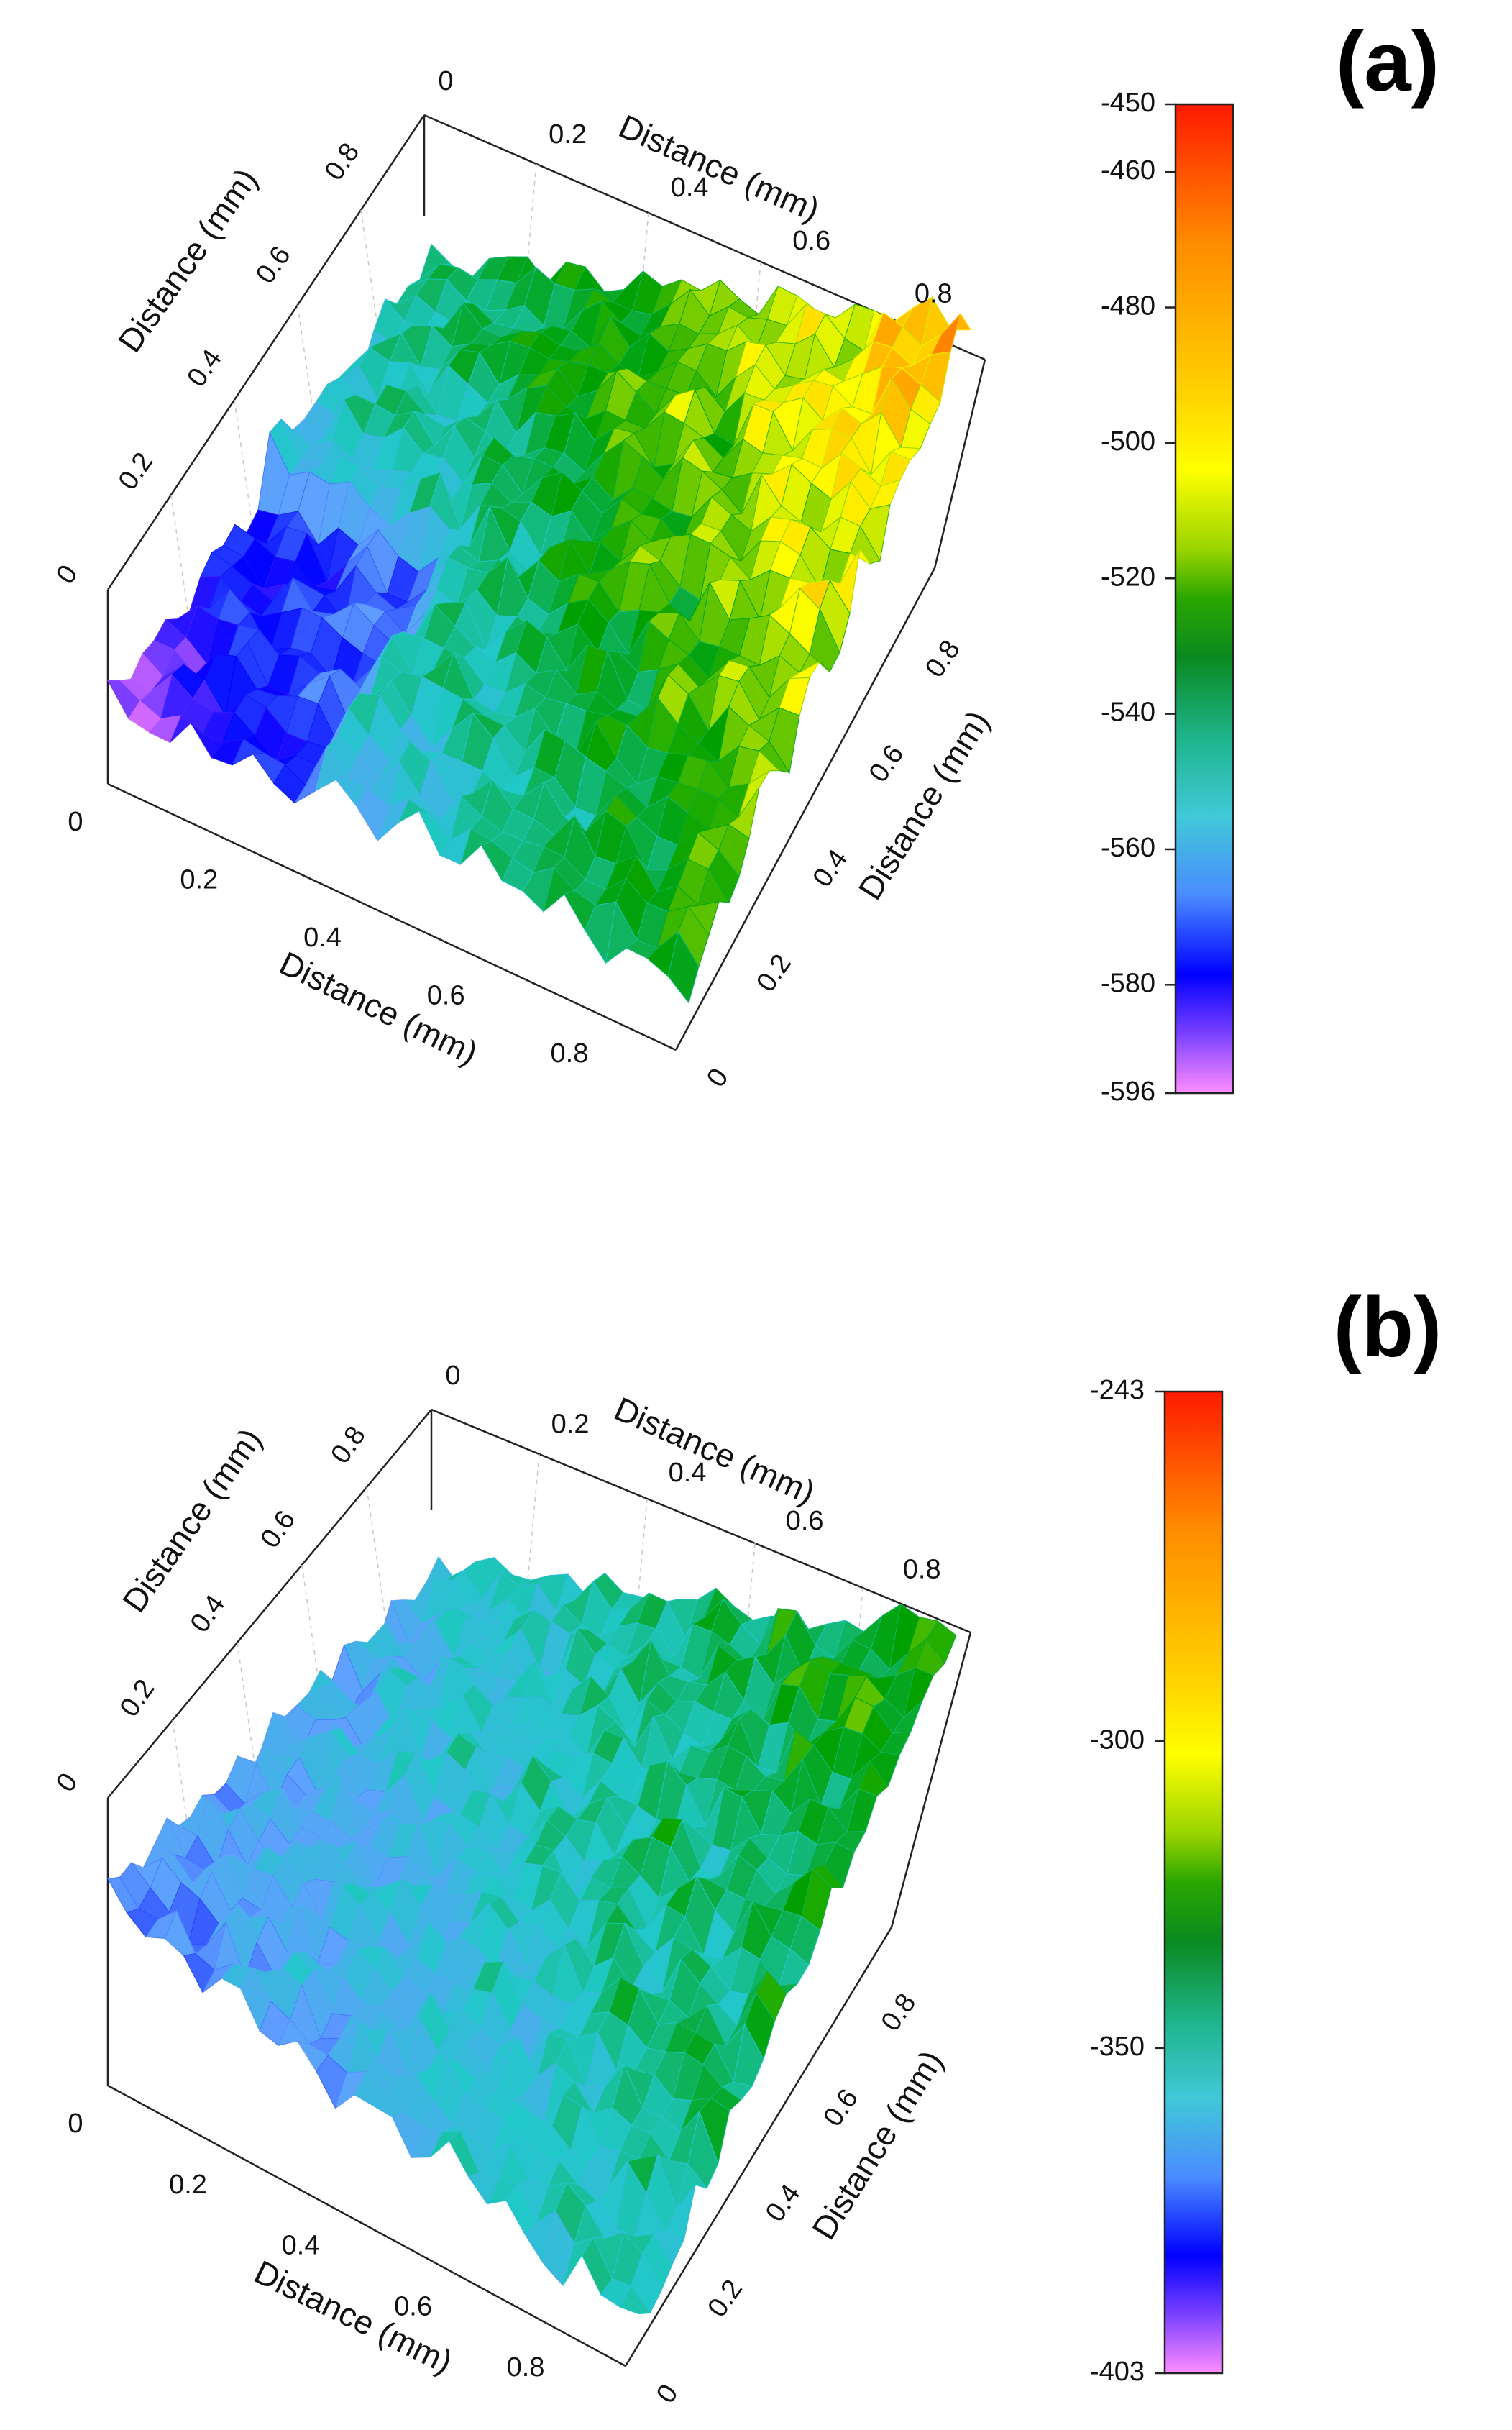  What do you see at coordinates (1128, 1092) in the screenshot?
I see `colorbar-tick-label: -596` at bounding box center [1128, 1092].